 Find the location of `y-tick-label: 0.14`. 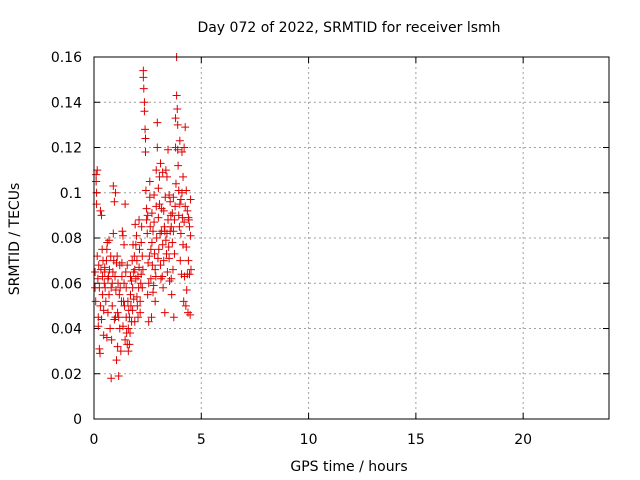

y-tick-label: 0.14 is located at coordinates (66, 103).